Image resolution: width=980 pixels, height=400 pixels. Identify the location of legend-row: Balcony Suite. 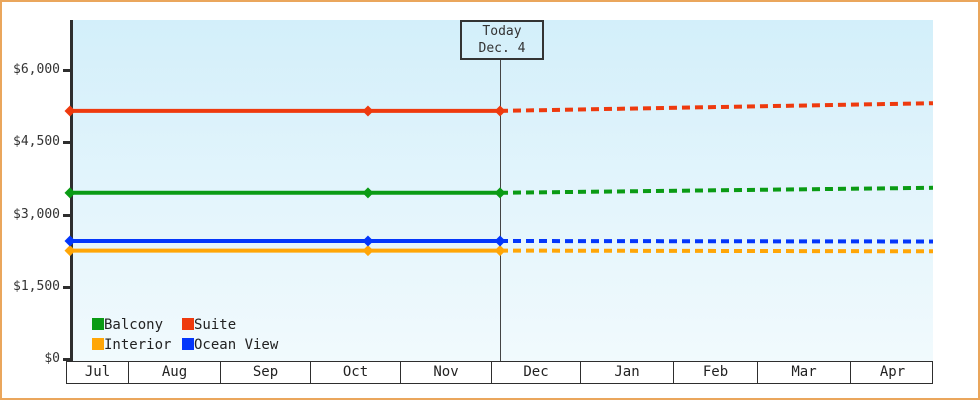
(182, 324).